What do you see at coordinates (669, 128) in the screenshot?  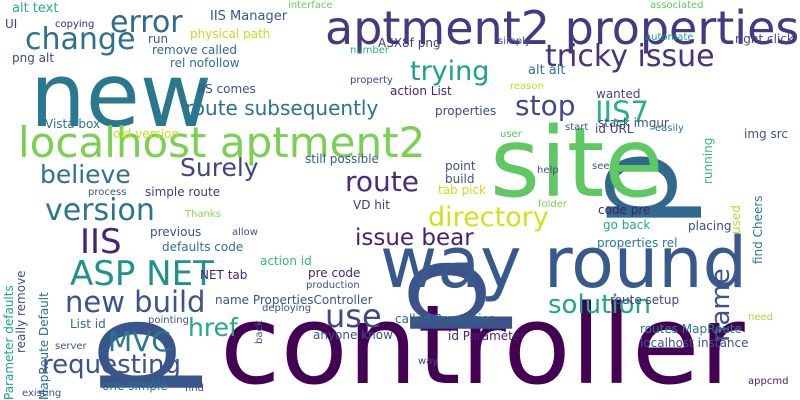 I see `word-57: easily` at bounding box center [669, 128].